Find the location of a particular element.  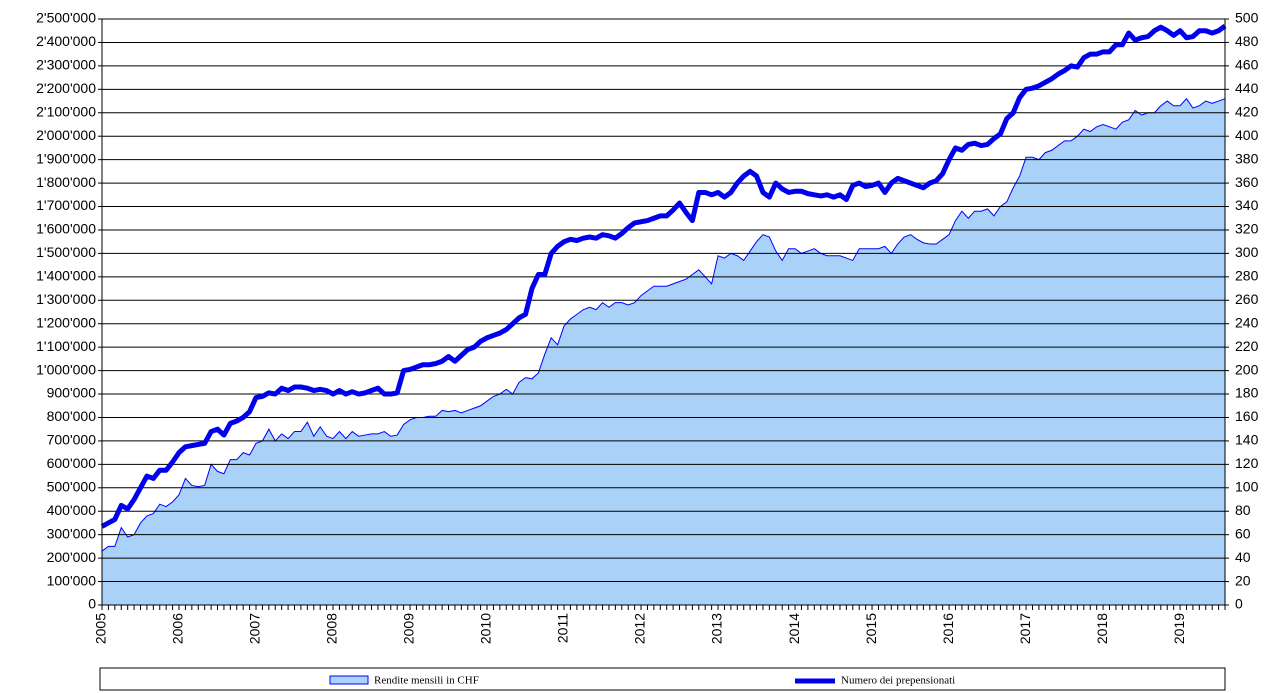

x-tick-label: 2016 is located at coordinates (948, 628).